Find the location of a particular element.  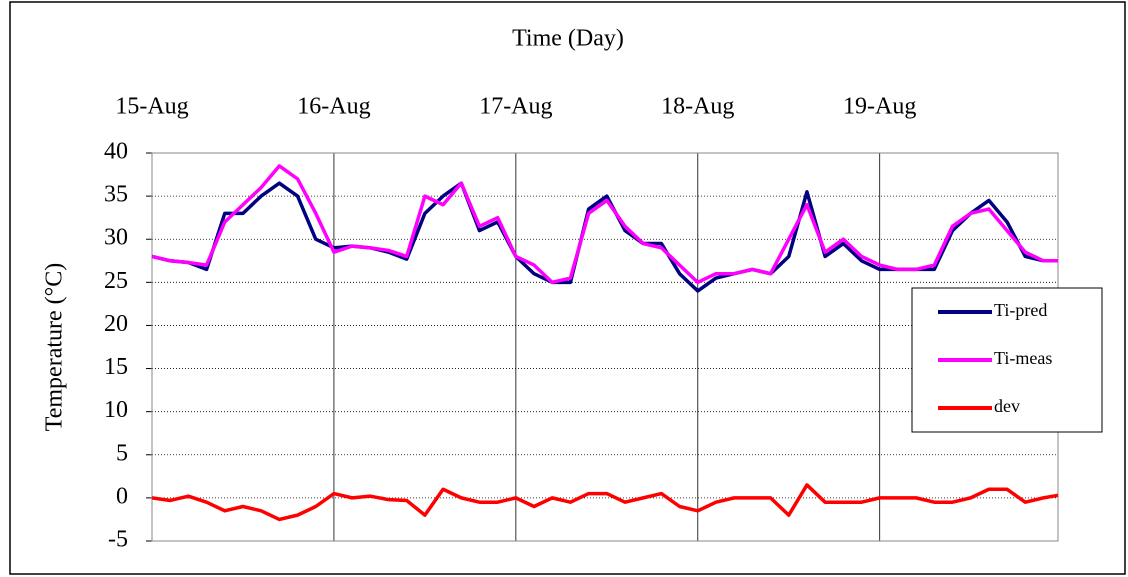

legend-label: Ti-meas is located at coordinates (1023, 358).